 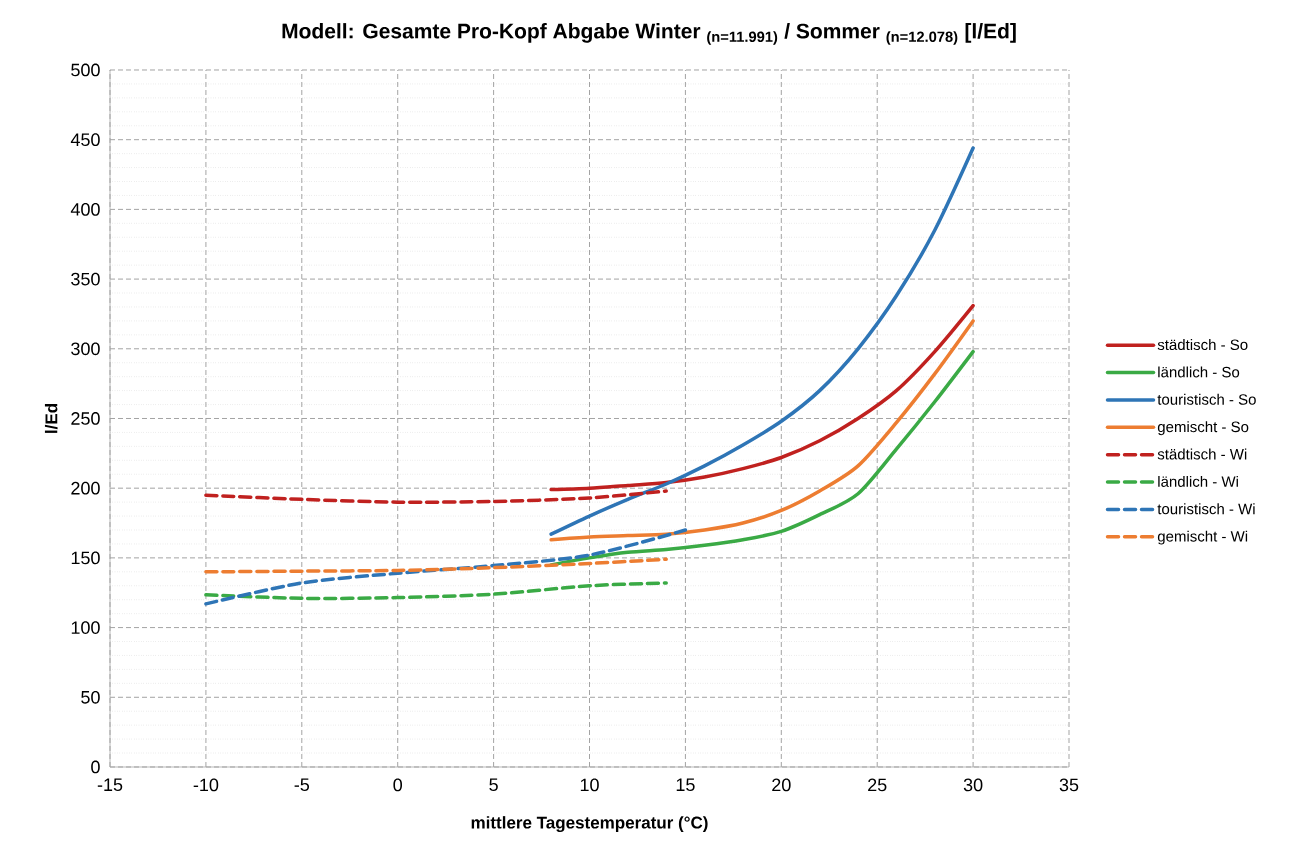 I want to click on x-tick-label: 25, so click(x=877, y=785).